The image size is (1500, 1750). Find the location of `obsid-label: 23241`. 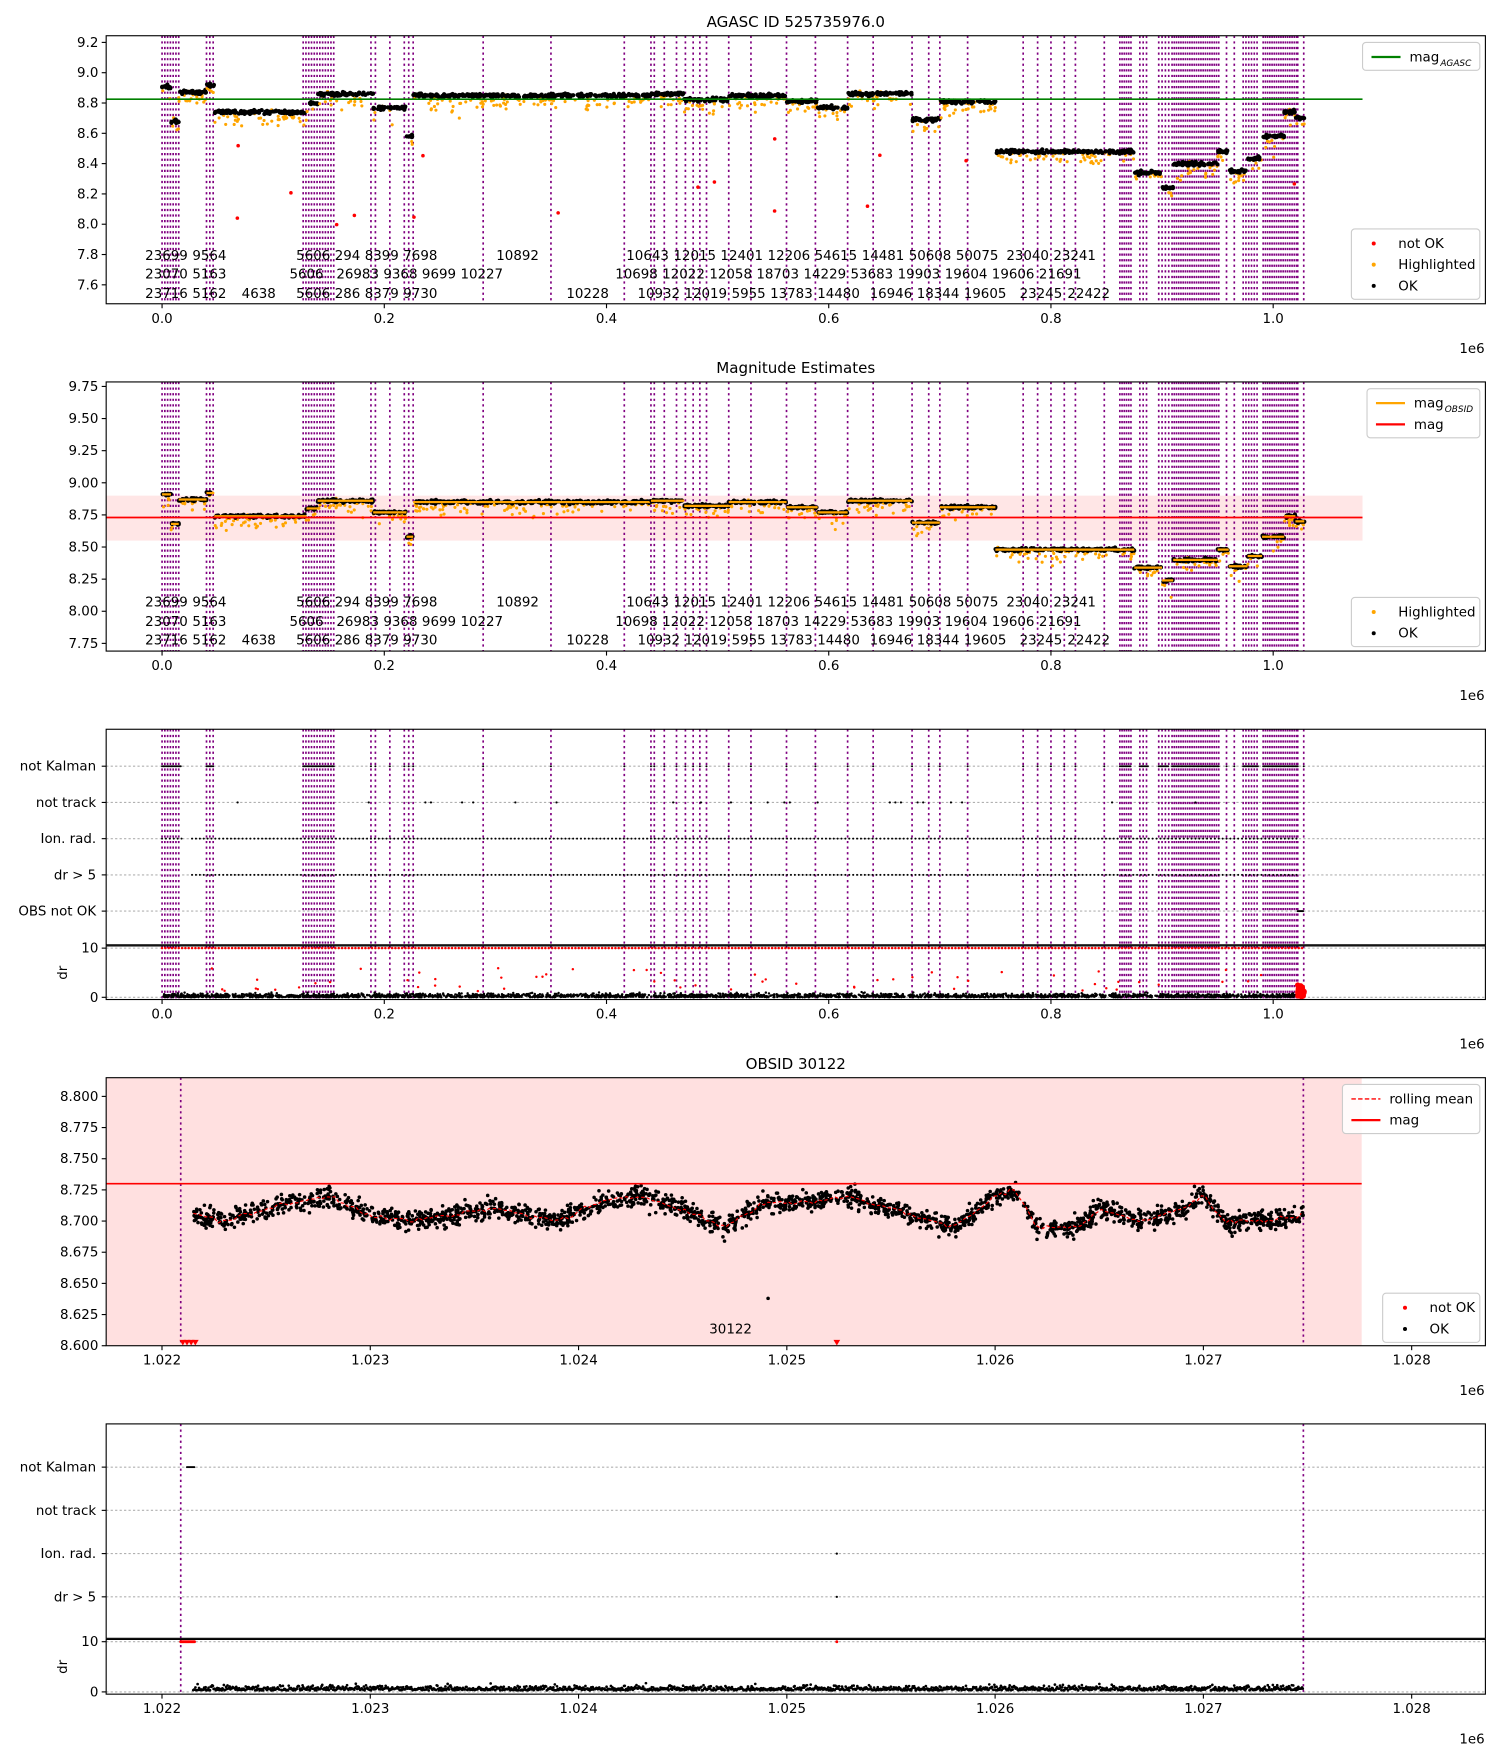

obsid-label: 23241 is located at coordinates (1074, 603).